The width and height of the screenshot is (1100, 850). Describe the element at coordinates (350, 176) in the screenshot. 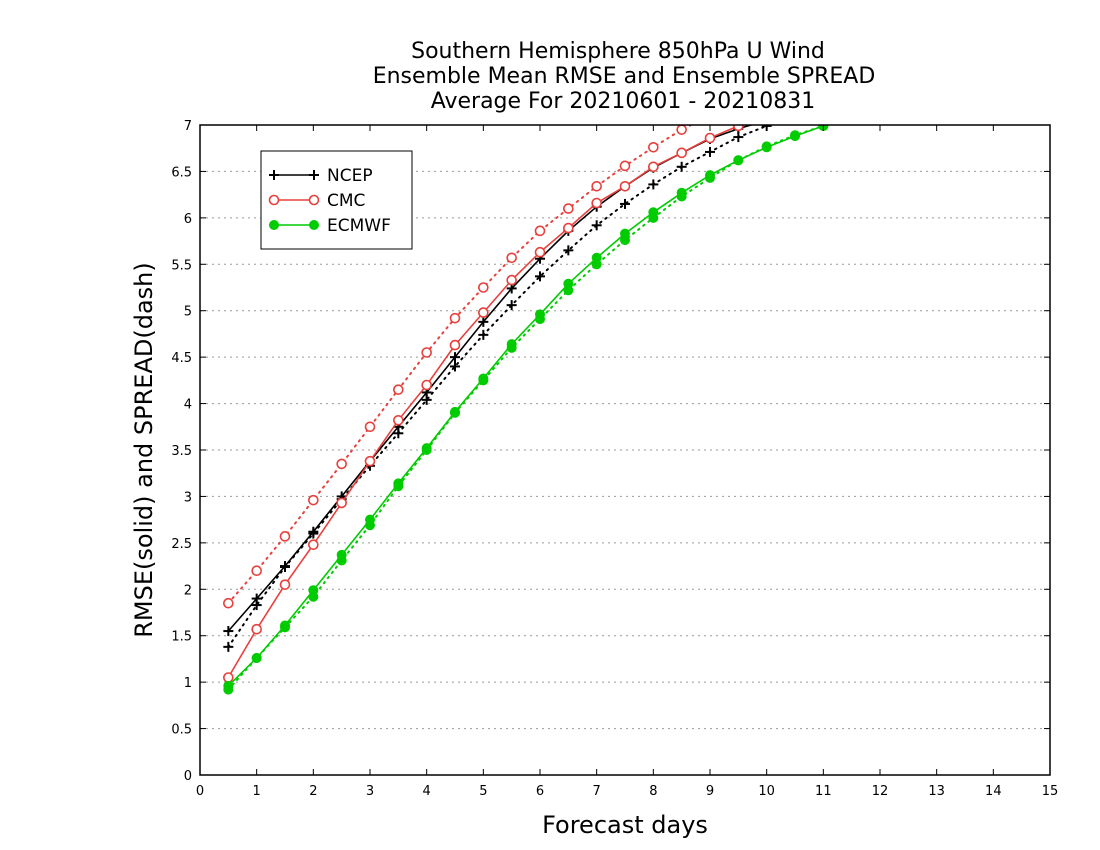

I see `legend-label: NCEP` at that location.